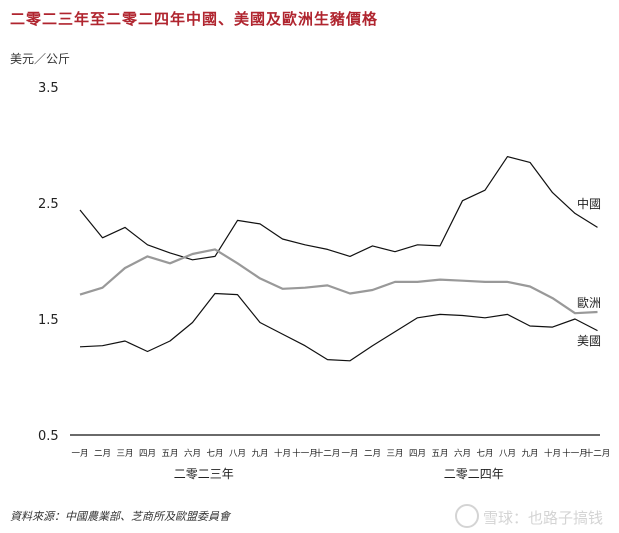 The image size is (619, 533). What do you see at coordinates (102, 454) in the screenshot?
I see `x-tick-label-1: 二月` at bounding box center [102, 454].